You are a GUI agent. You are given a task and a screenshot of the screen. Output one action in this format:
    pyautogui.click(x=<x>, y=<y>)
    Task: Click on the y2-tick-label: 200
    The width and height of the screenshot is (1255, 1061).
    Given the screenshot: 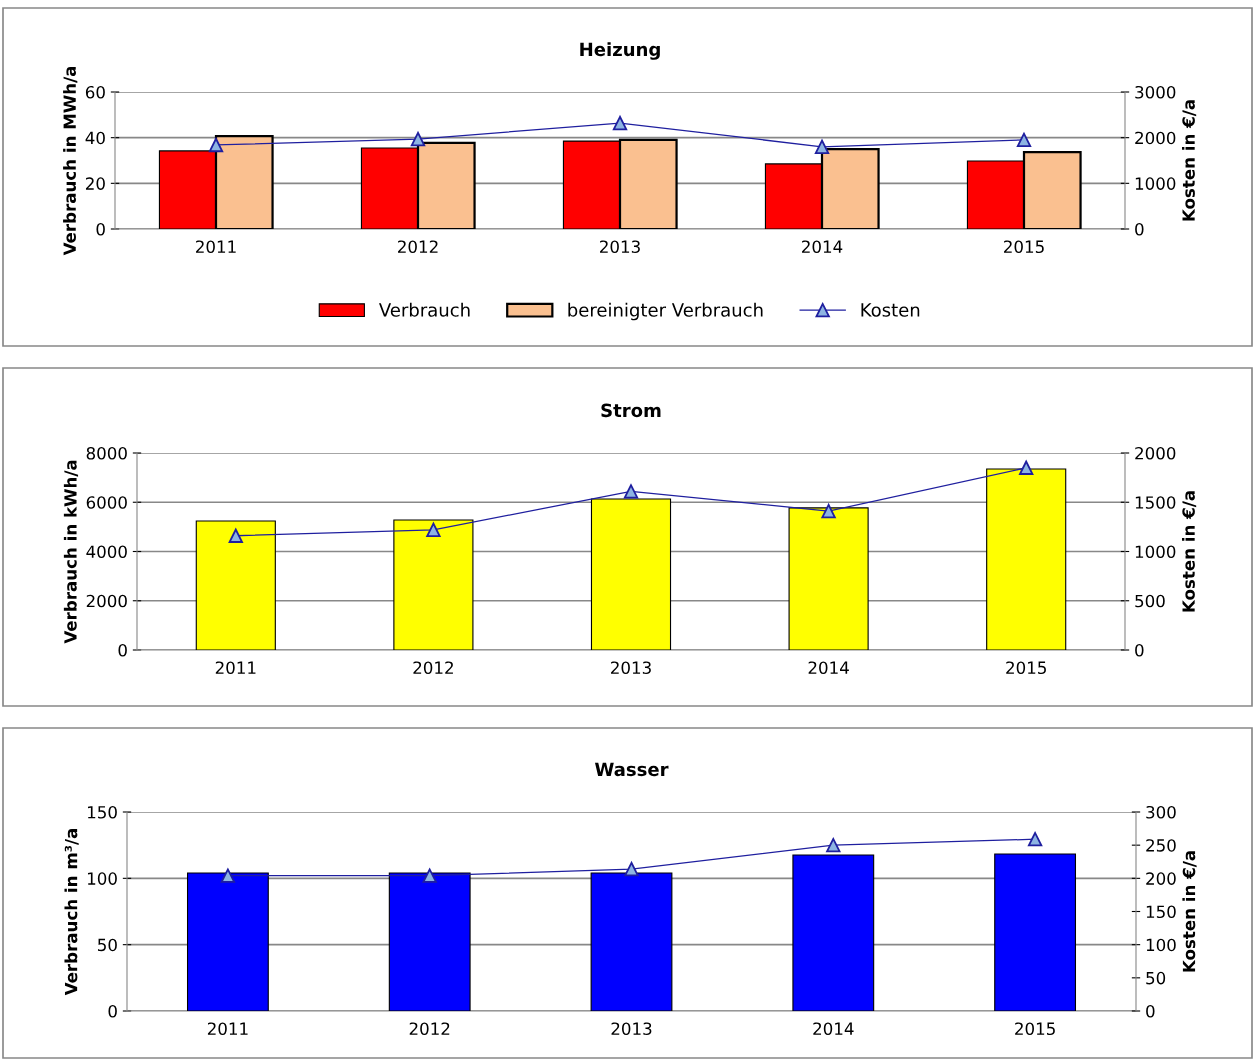 What is the action you would take?
    pyautogui.click(x=1161, y=878)
    